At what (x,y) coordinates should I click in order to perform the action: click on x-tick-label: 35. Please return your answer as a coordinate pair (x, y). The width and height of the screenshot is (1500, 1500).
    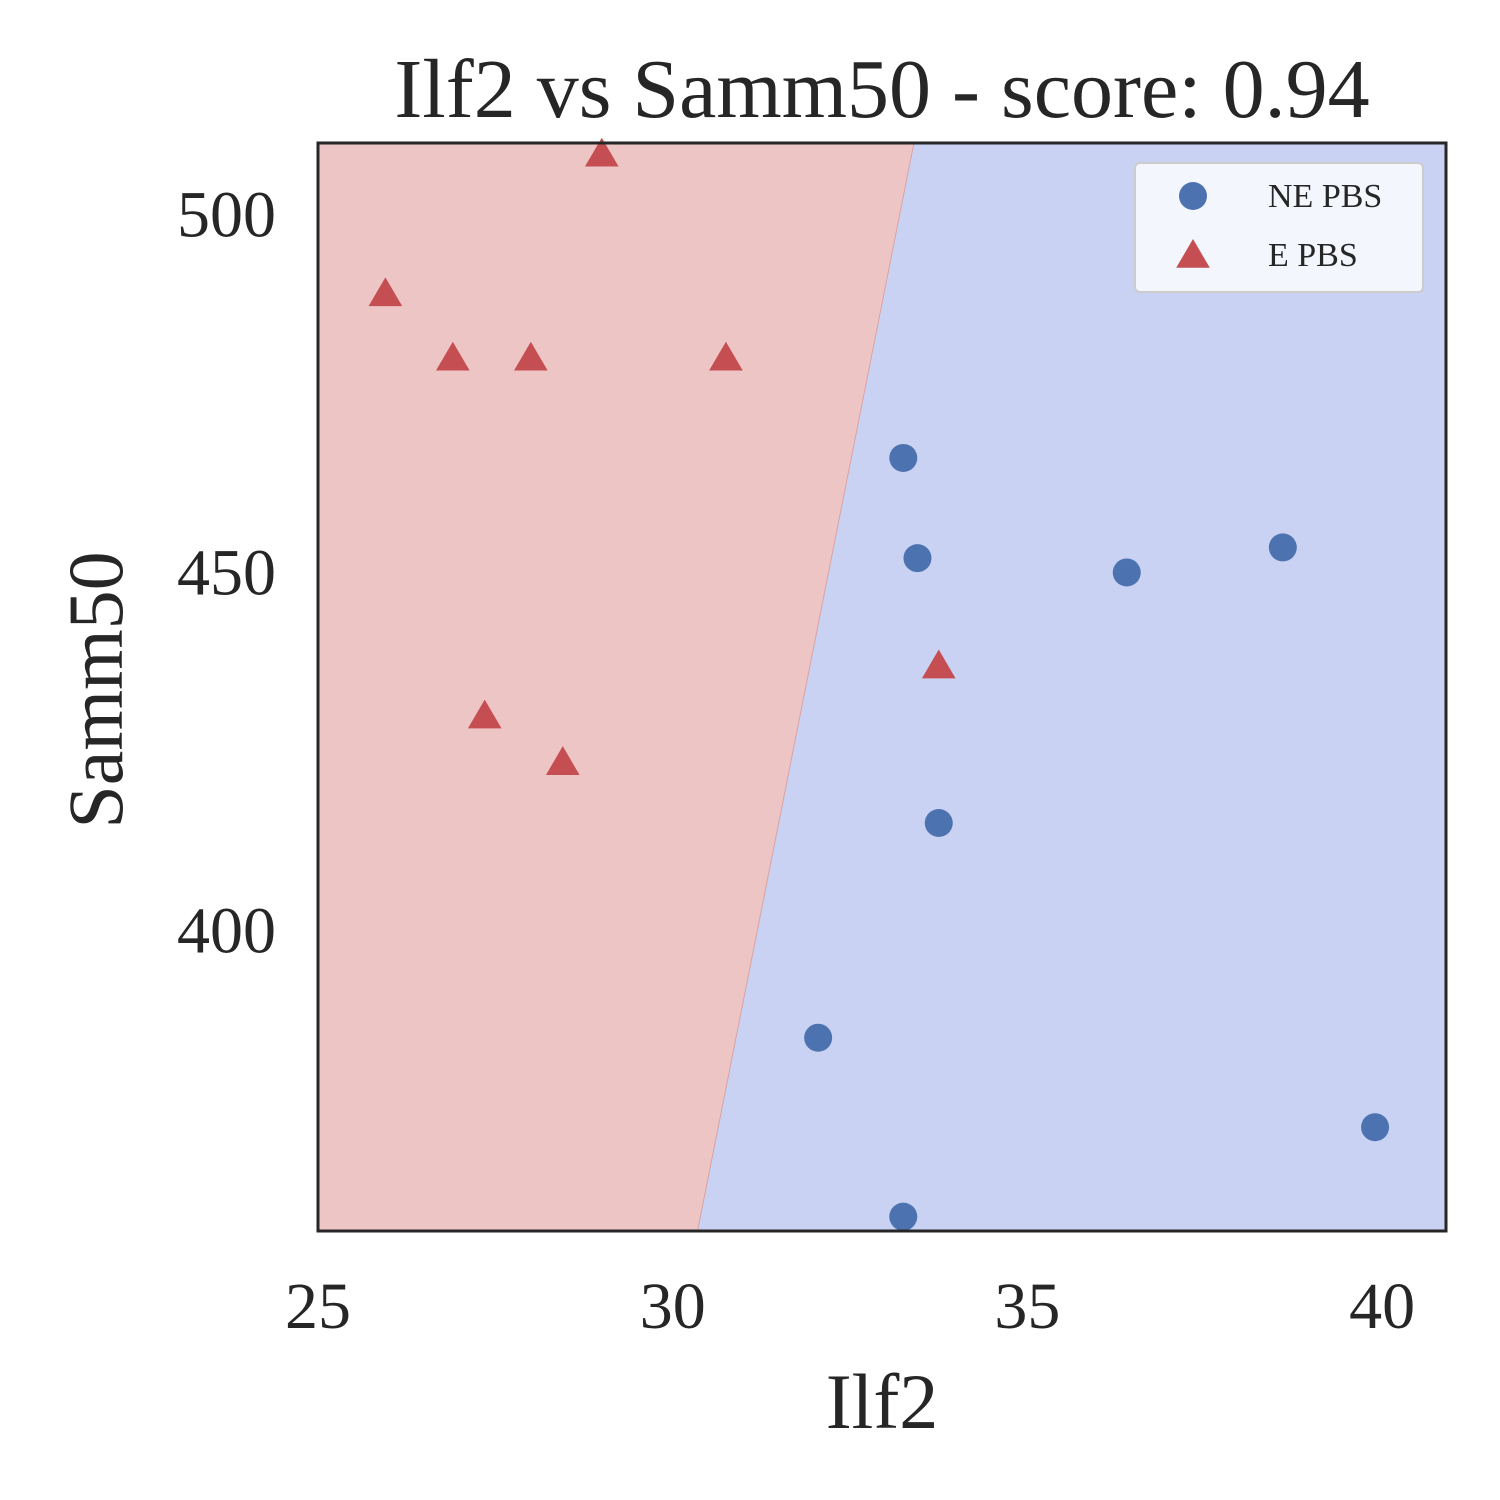
    Looking at the image, I should click on (1027, 1306).